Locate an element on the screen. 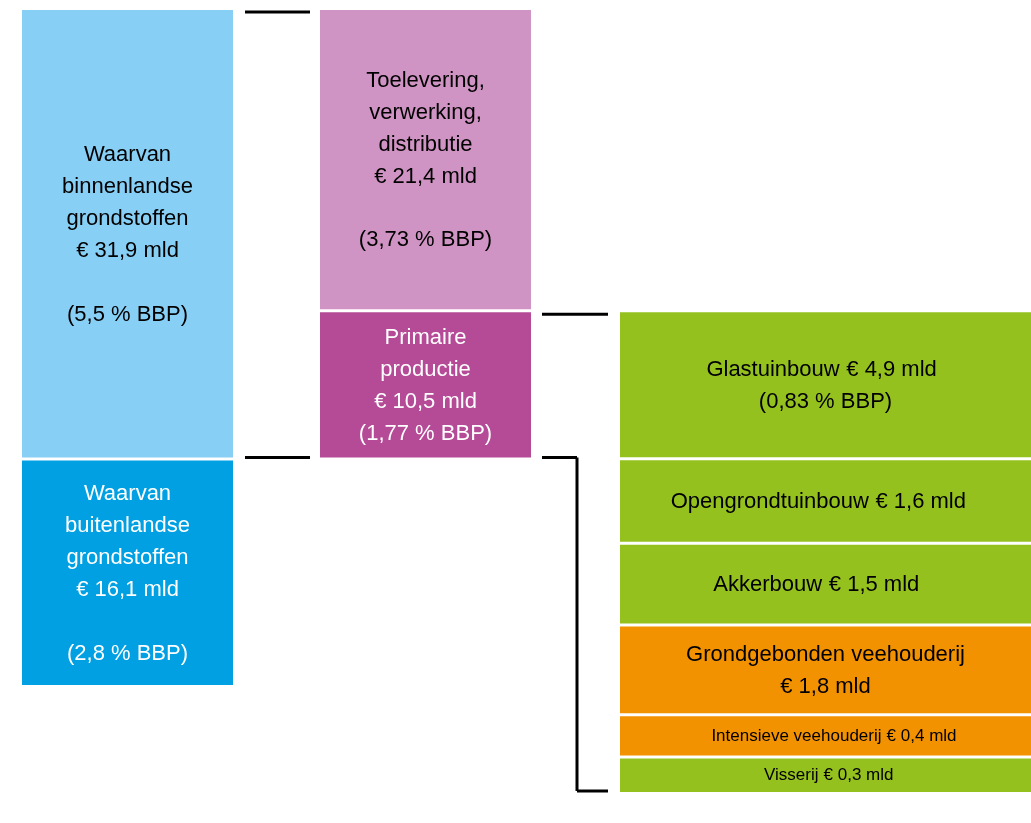  text: (1,77 % BBP) is located at coordinates (425, 432).